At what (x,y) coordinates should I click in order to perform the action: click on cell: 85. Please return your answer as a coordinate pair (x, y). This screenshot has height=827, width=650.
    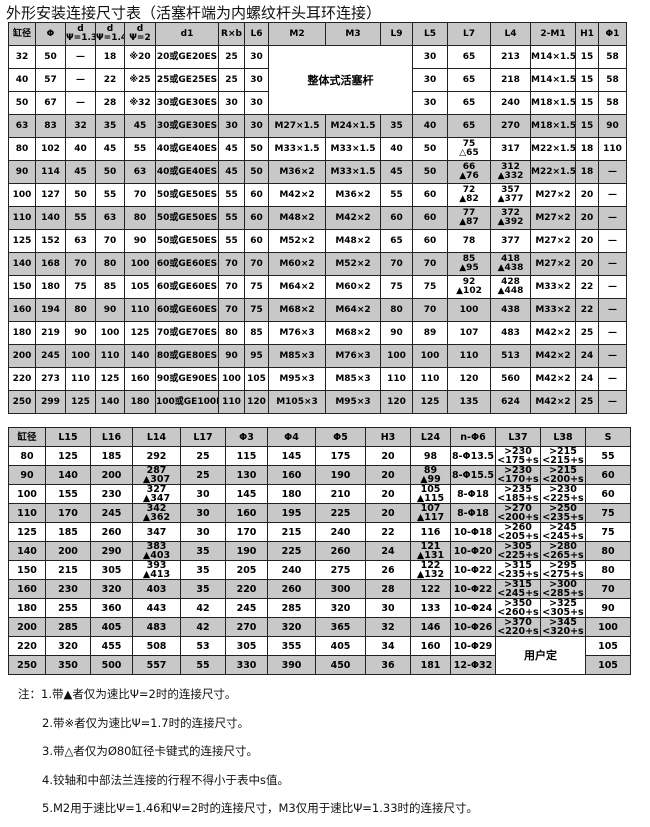
    Looking at the image, I should click on (110, 287).